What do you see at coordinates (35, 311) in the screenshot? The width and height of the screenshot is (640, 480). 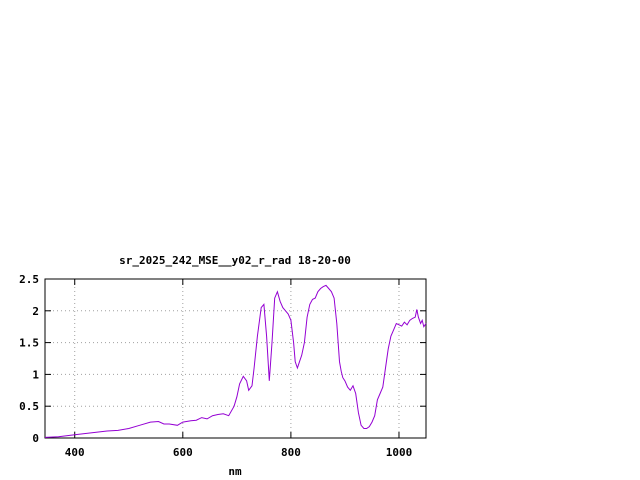 I see `y-tick-label: 2` at bounding box center [35, 311].